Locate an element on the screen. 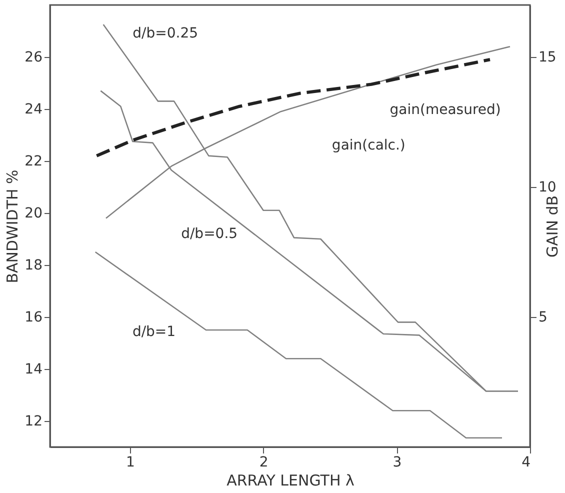 Image resolution: width=565 pixels, height=493 pixels. y-tick-label: 16 is located at coordinates (33, 318).